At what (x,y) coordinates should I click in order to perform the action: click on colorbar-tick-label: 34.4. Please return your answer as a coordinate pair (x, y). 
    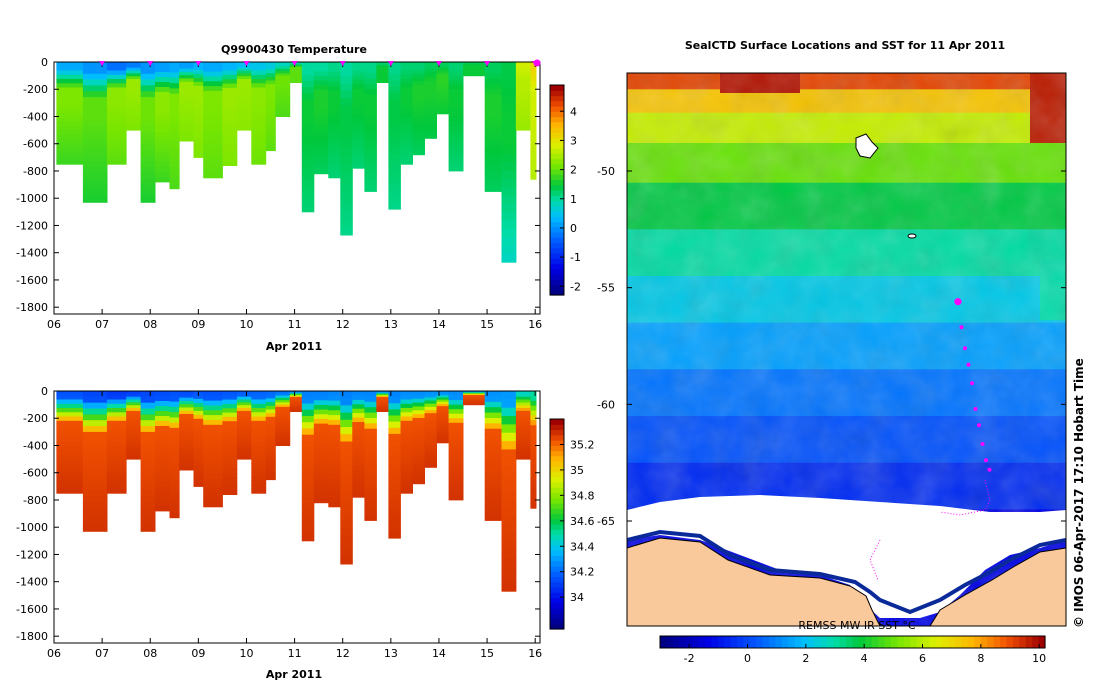
    Looking at the image, I should click on (582, 546).